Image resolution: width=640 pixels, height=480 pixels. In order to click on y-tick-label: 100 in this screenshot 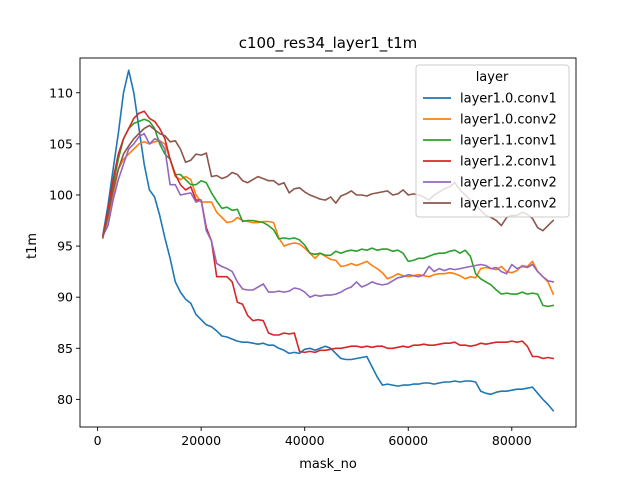, I will do `click(61, 194)`.